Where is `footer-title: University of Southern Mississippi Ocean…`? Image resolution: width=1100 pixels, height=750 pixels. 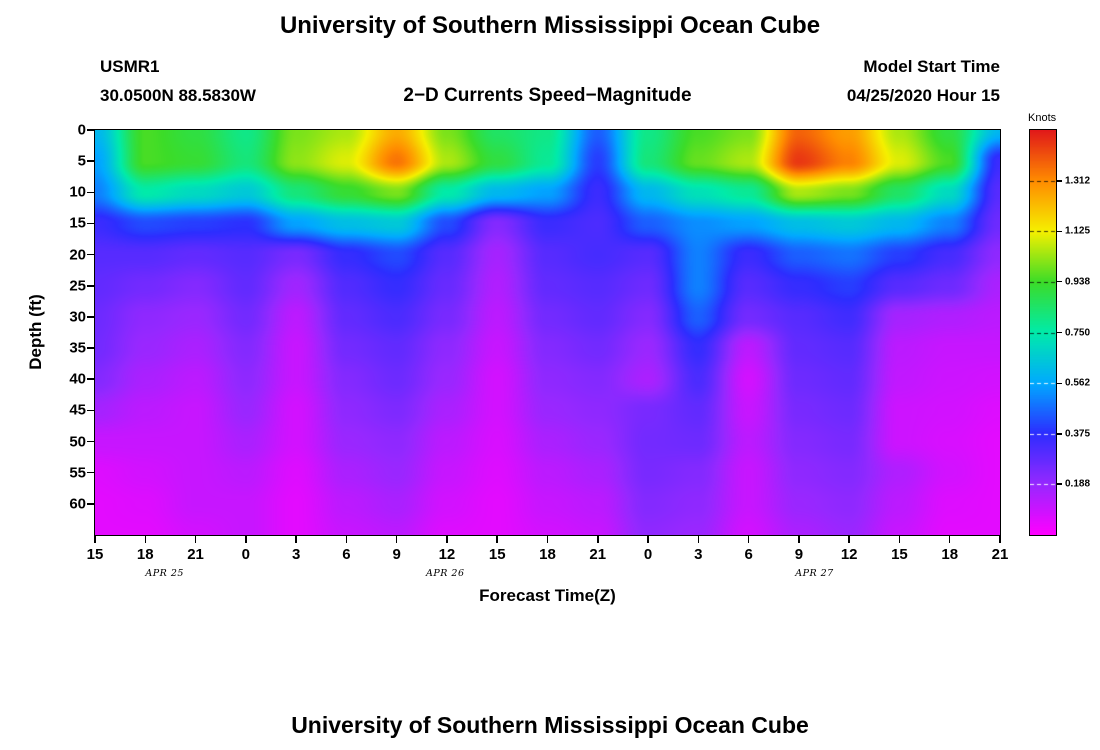
footer-title: University of Southern Mississippi Ocean… is located at coordinates (550, 725).